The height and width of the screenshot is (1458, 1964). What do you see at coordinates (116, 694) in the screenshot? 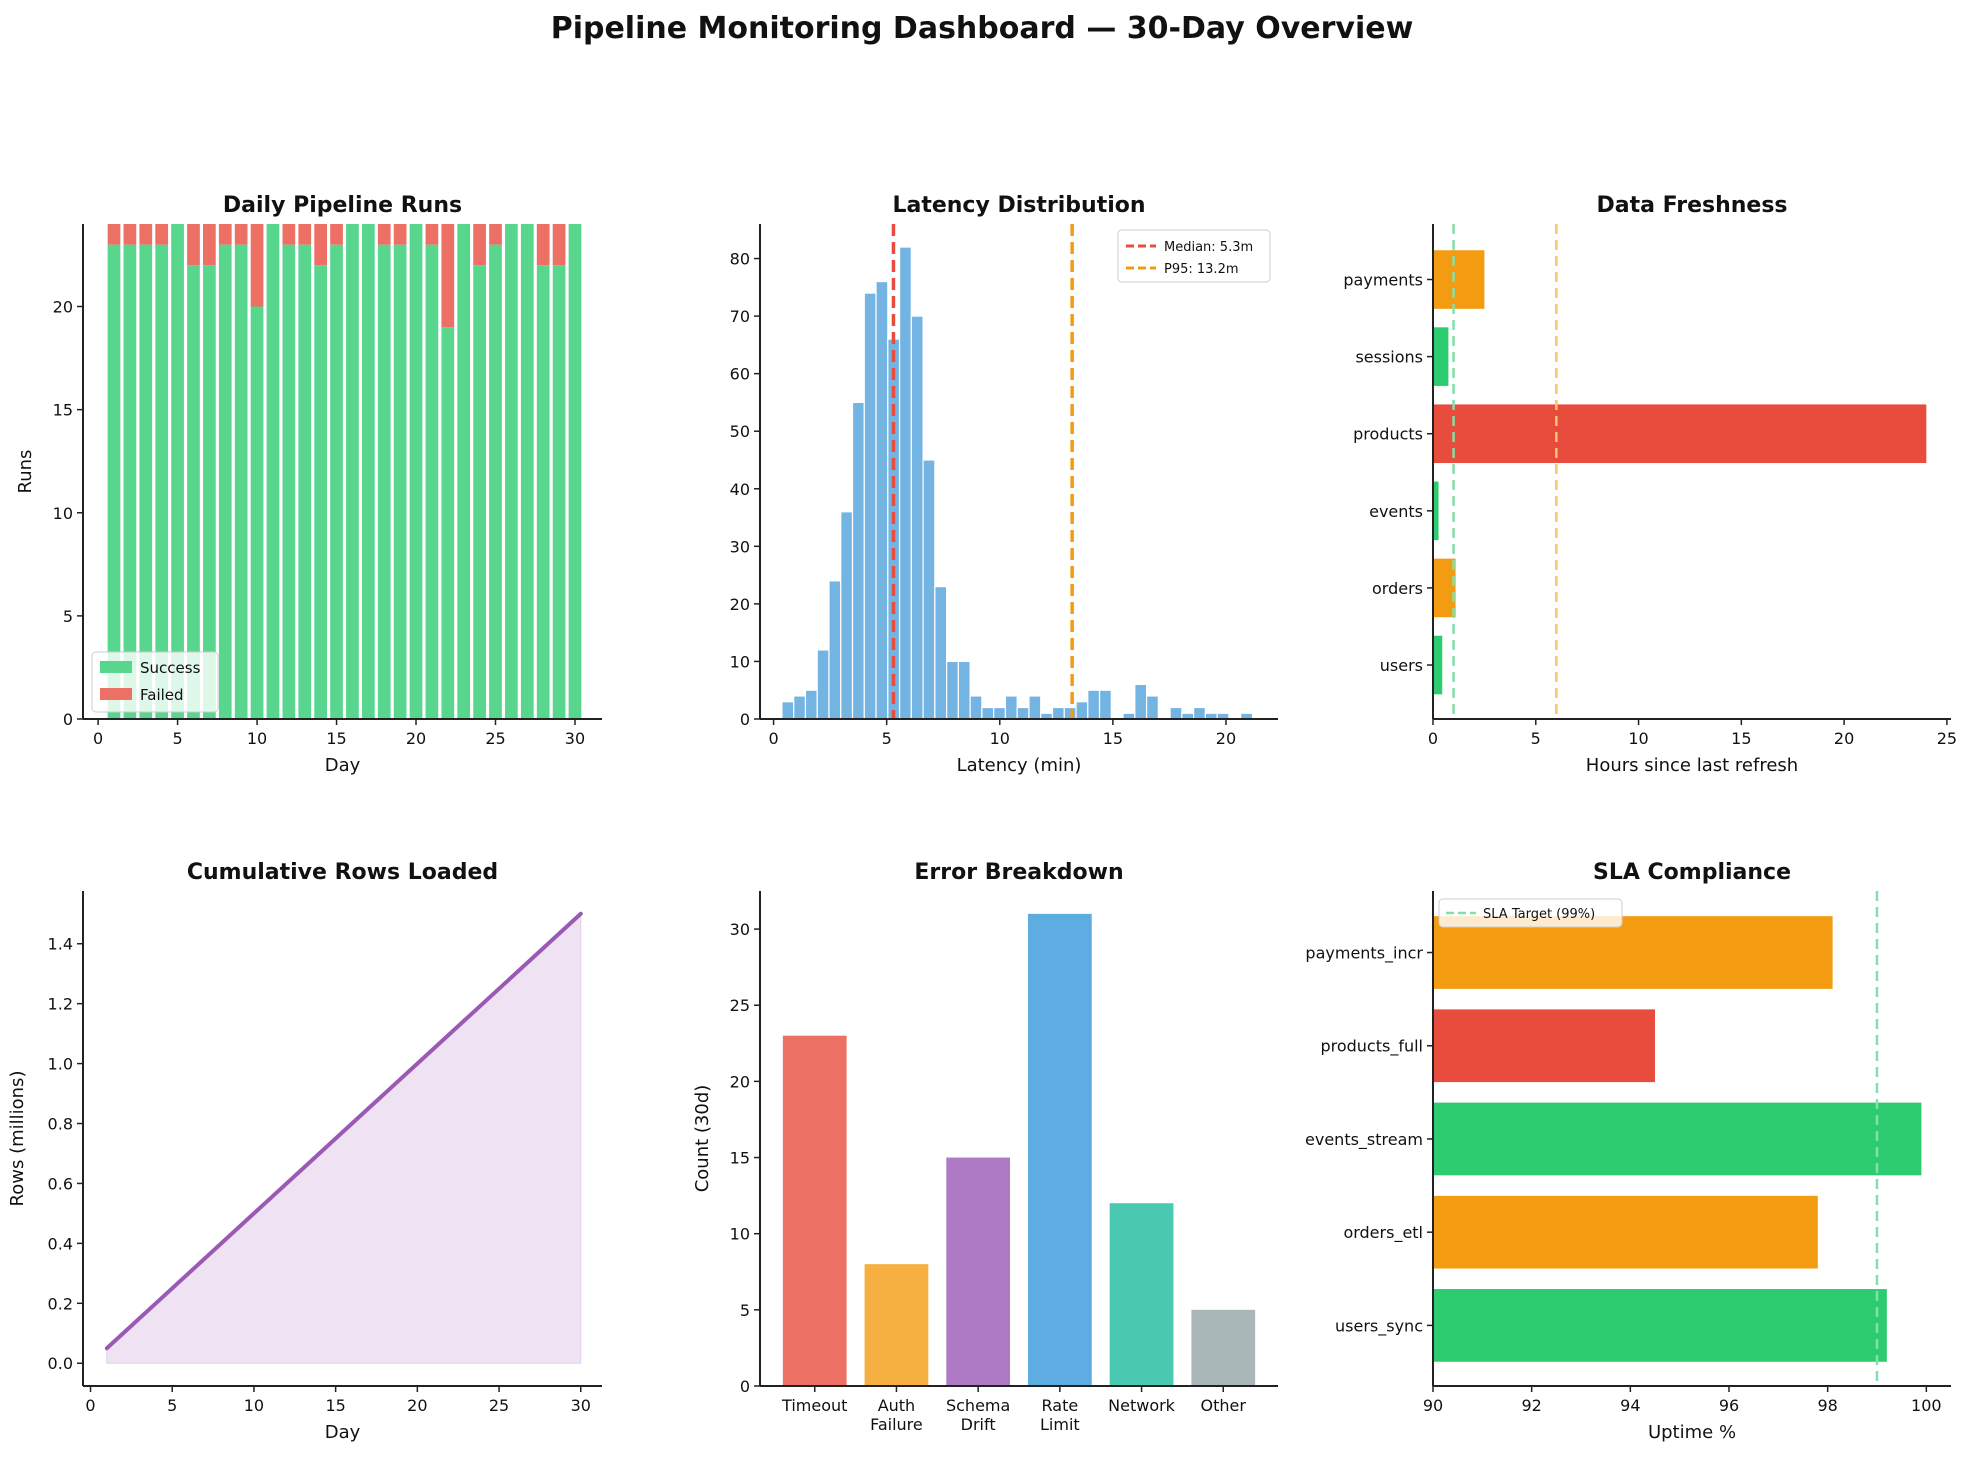
I see `legend-swatch-failed` at bounding box center [116, 694].